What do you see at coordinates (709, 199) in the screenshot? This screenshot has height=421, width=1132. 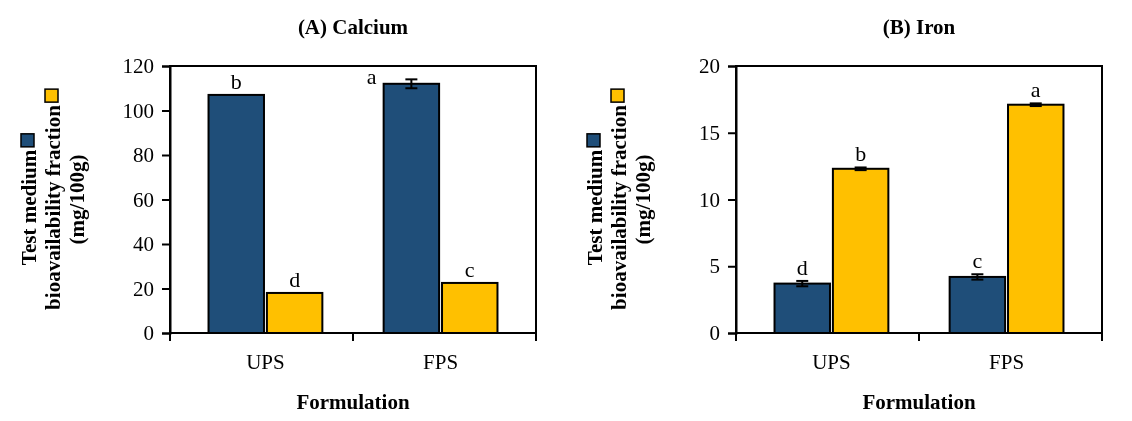 I see `y-tick-label: 10` at bounding box center [709, 199].